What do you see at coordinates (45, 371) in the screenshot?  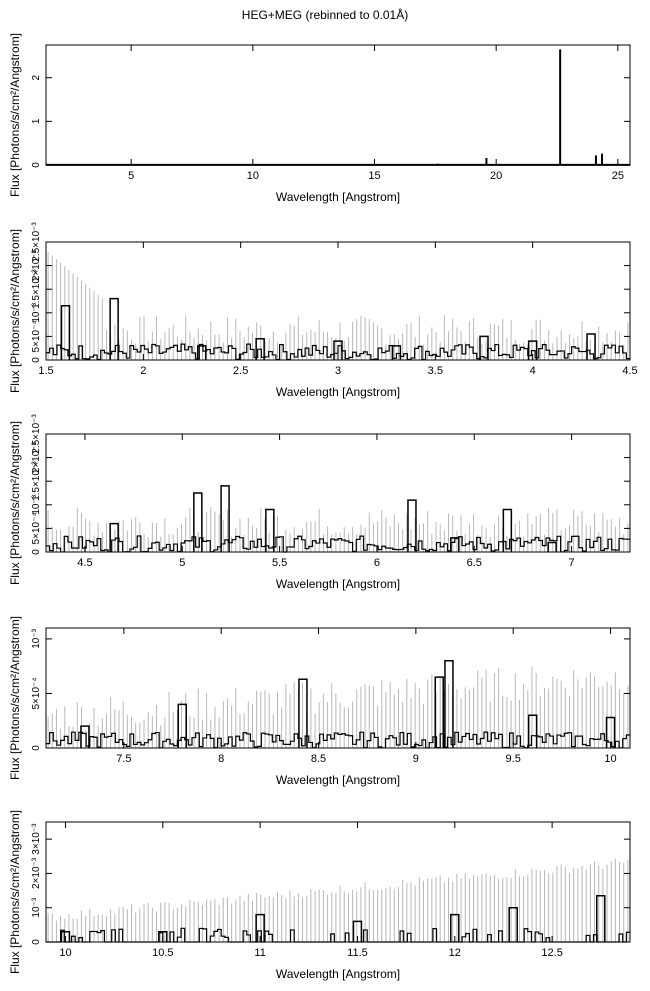 I see `x-tick-label: 1.5` at bounding box center [45, 371].